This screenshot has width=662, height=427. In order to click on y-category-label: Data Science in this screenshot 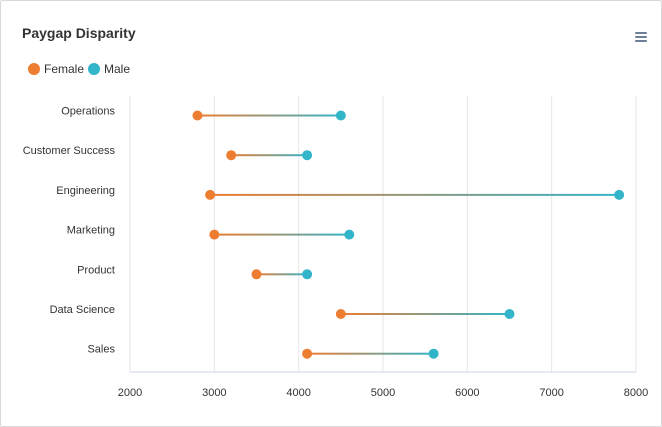, I will do `click(82, 310)`.